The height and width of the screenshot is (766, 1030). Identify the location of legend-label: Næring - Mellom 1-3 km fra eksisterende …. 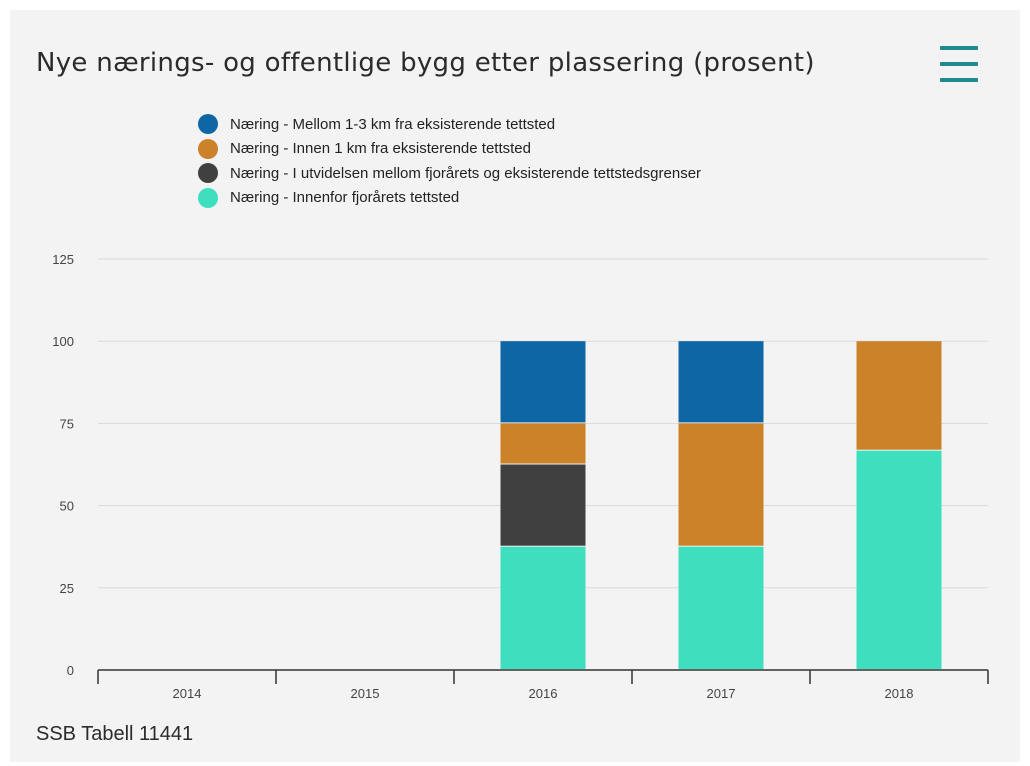
(393, 124).